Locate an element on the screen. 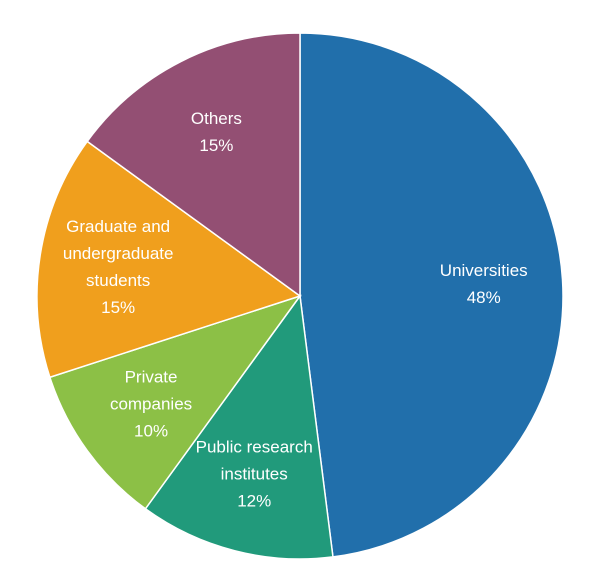 This screenshot has width=600, height=580. slice-label: Graduate and undergraduate students 15% is located at coordinates (118, 267).